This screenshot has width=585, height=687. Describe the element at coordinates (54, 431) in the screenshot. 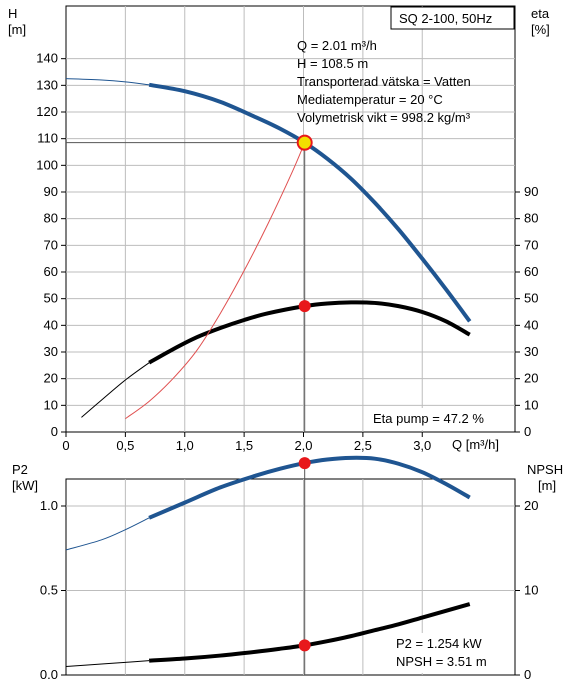

I see `y-left-tick-label: 0` at that location.